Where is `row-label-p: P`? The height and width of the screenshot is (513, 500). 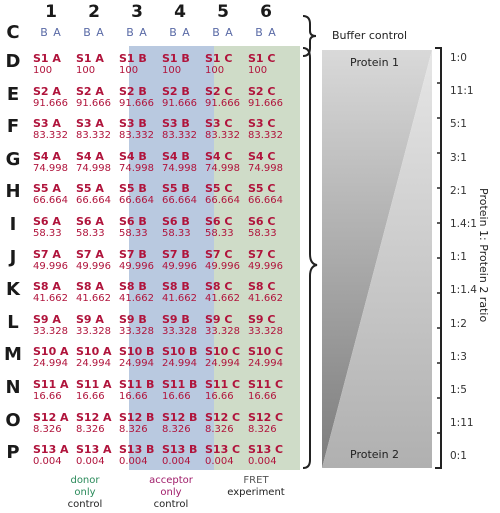
row-label-p: P is located at coordinates (13, 453).